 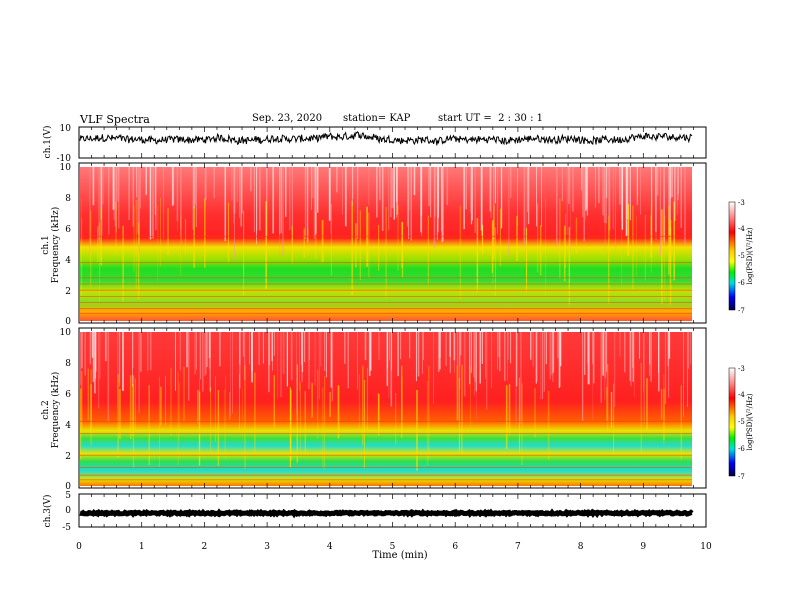 I want to click on time-tick-label: 5, so click(x=393, y=547).